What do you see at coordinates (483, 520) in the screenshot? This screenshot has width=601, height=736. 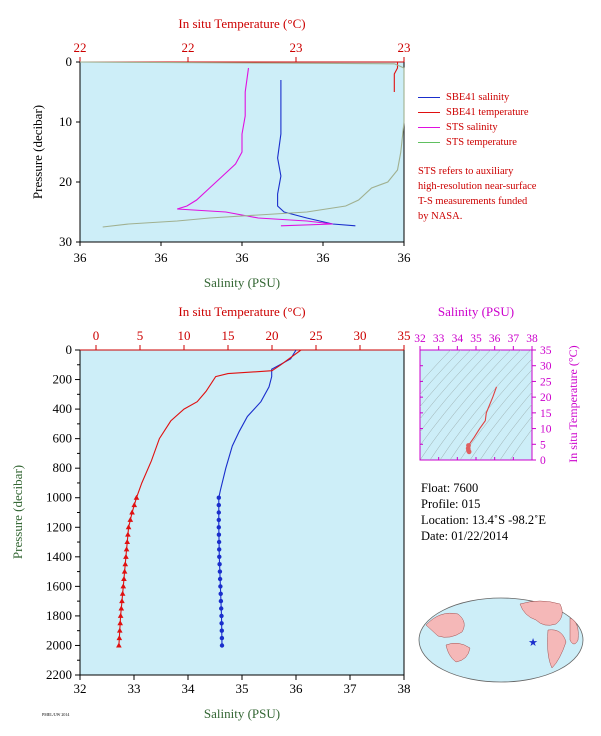 I see `float-location: Location: 13.4˚S -98.2˚E` at bounding box center [483, 520].